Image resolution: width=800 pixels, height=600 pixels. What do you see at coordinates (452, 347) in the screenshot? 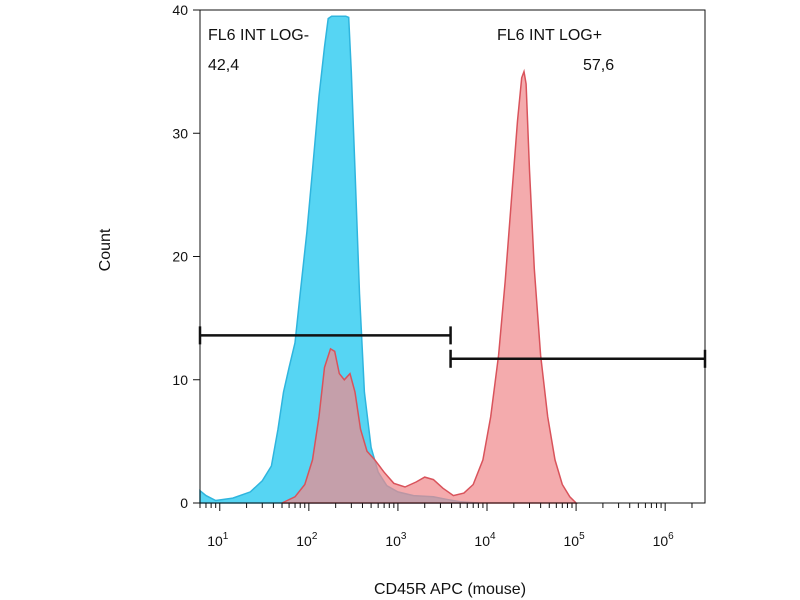
I see `gate-layer` at bounding box center [452, 347].